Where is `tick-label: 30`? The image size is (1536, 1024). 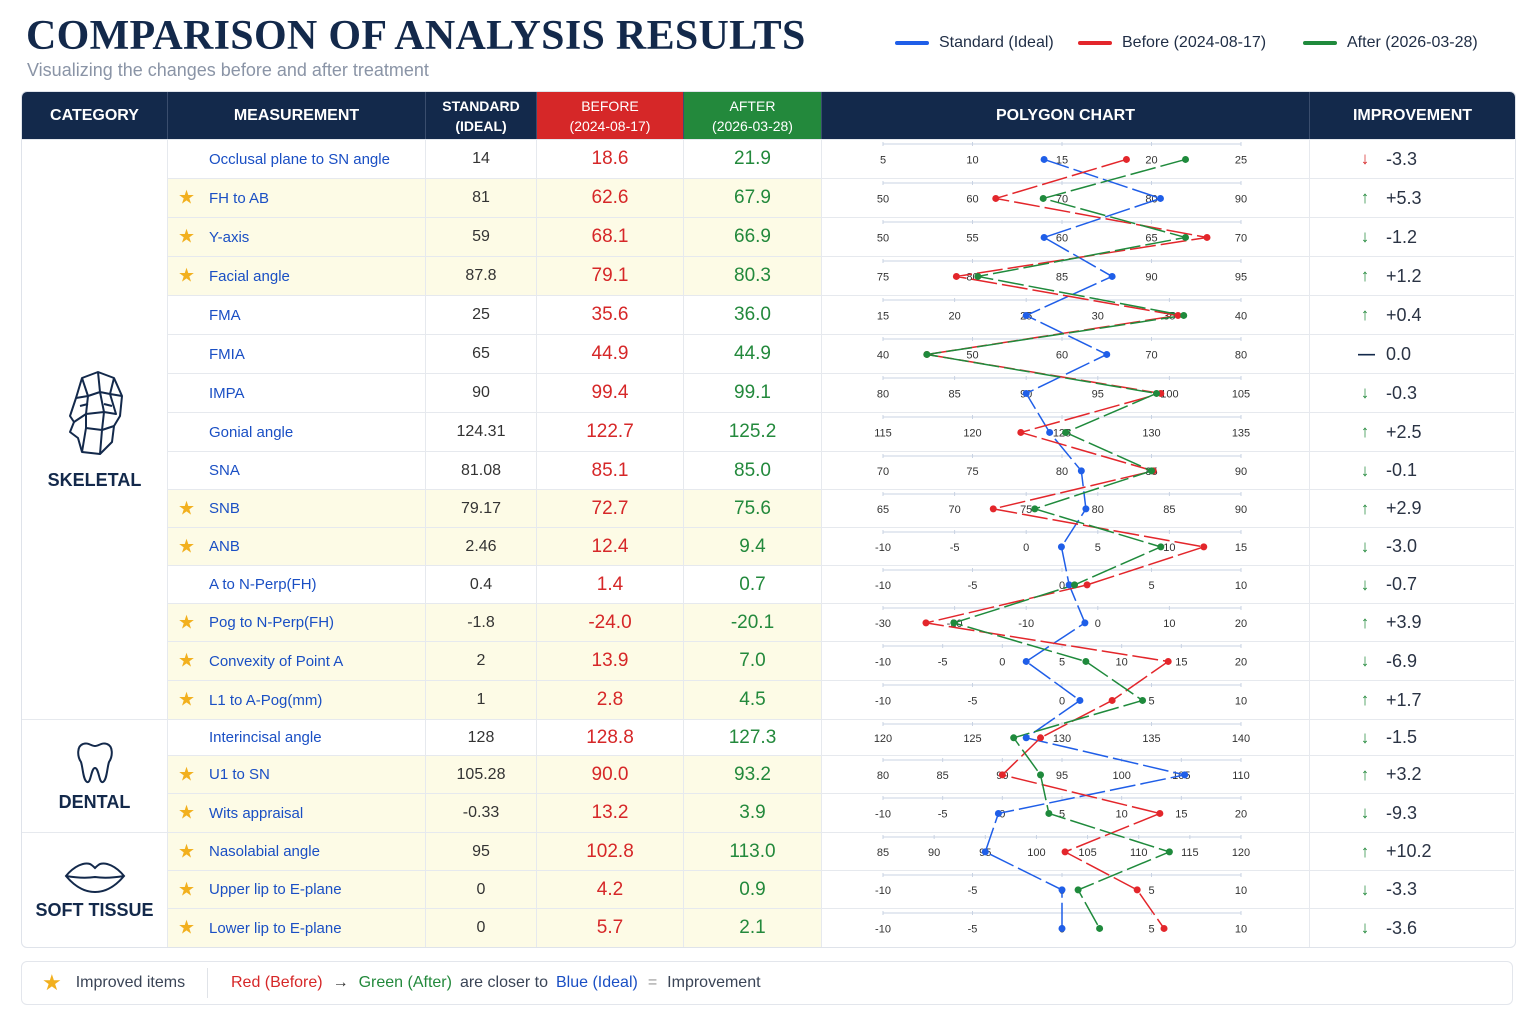 tick-label: 30 is located at coordinates (1098, 316).